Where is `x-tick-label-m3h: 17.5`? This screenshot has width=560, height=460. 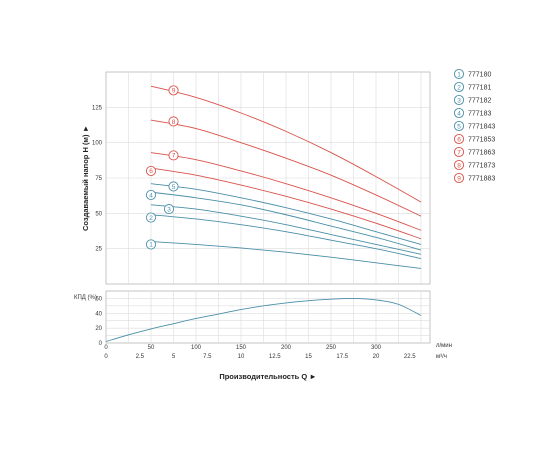
x-tick-label-m3h: 17.5 is located at coordinates (342, 357).